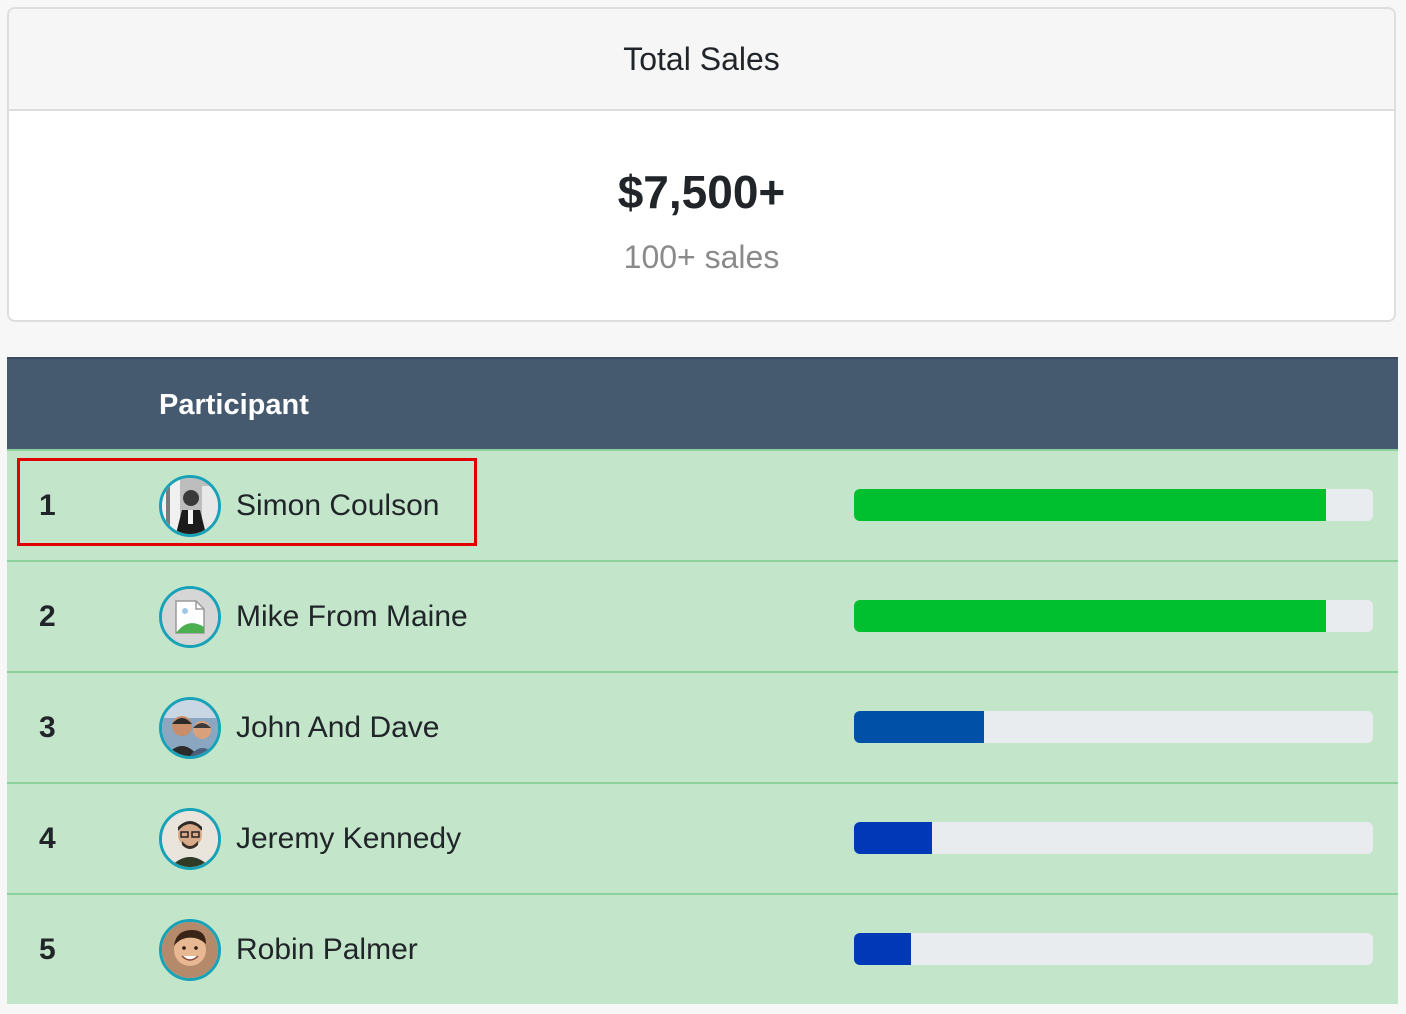  Describe the element at coordinates (702, 837) in the screenshot. I see `table-row: 4 Jeremy Kennedy` at that location.